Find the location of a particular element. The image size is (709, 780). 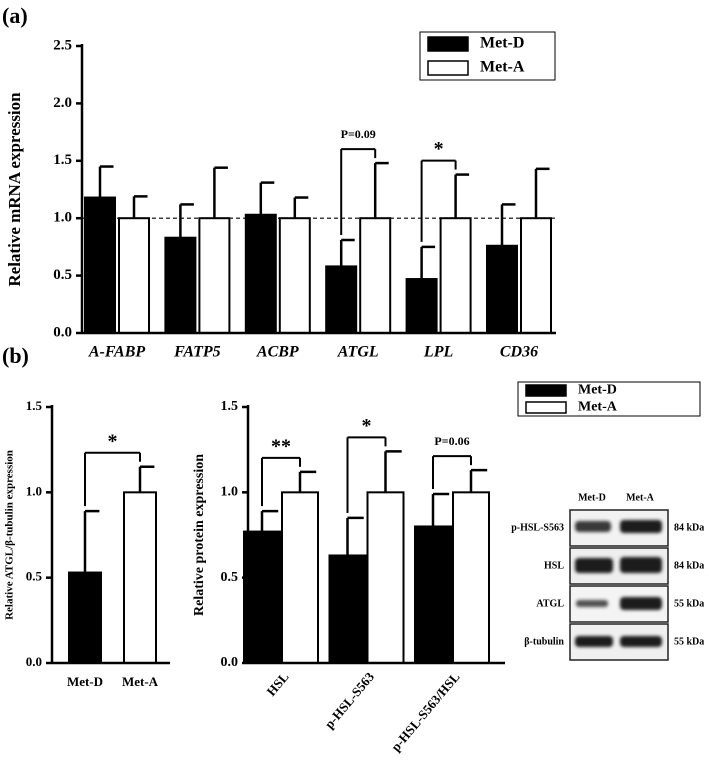

x-tick-label: A-FABP is located at coordinates (117, 352).